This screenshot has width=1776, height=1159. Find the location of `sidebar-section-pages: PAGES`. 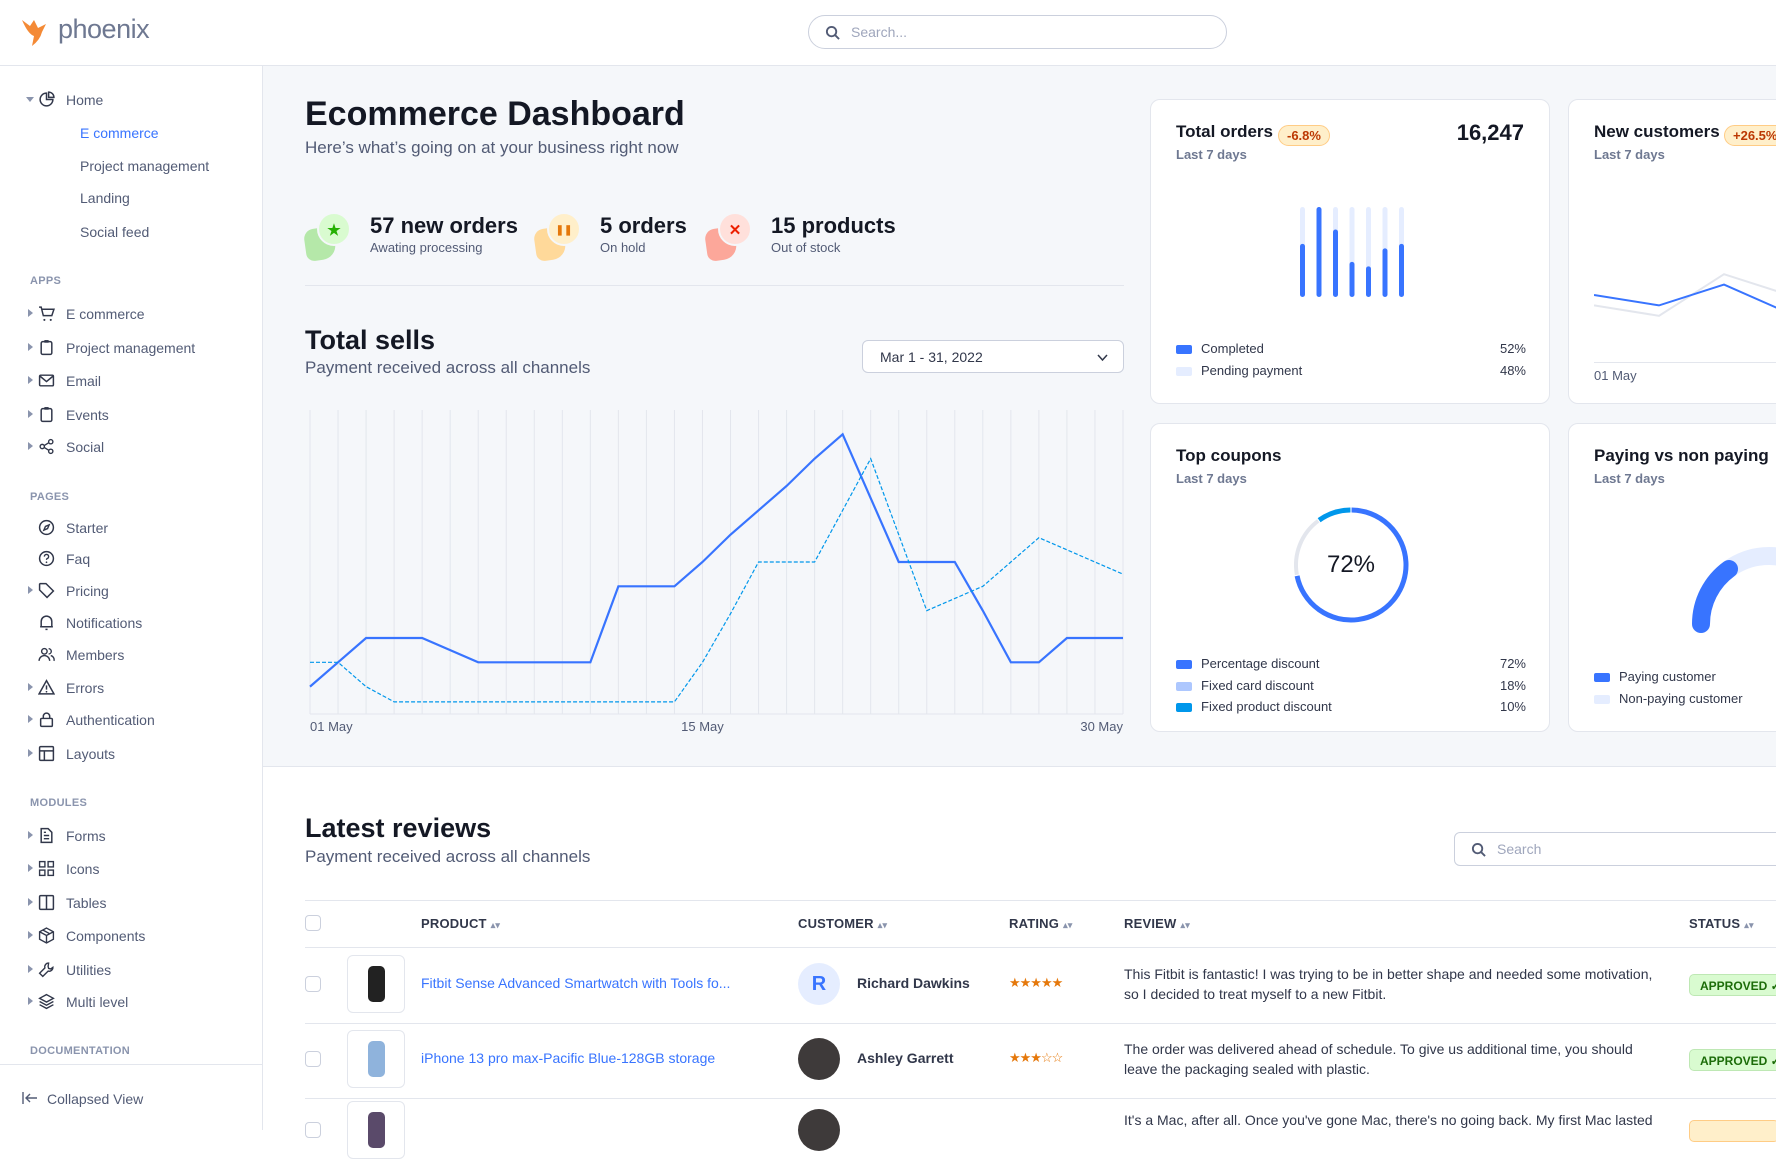

sidebar-section-pages: PAGES is located at coordinates (49, 497).